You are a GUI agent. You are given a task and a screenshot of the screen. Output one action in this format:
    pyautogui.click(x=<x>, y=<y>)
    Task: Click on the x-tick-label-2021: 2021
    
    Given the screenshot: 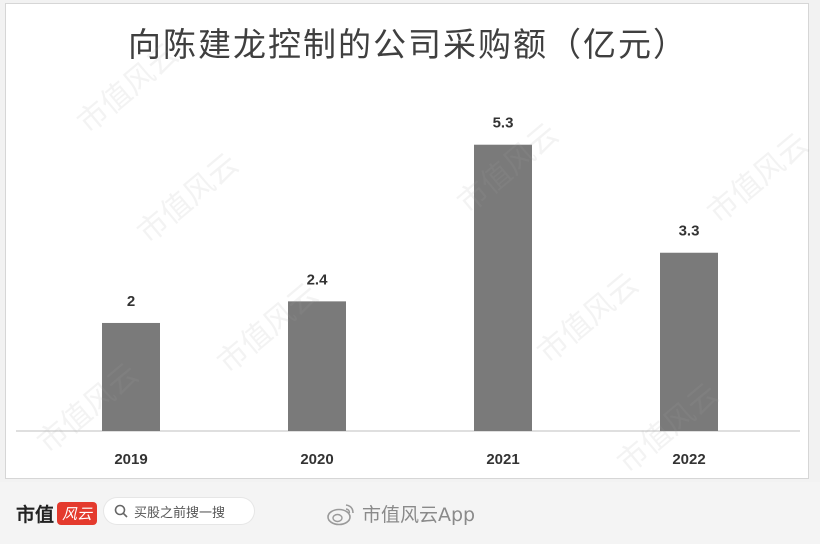 What is the action you would take?
    pyautogui.click(x=502, y=459)
    